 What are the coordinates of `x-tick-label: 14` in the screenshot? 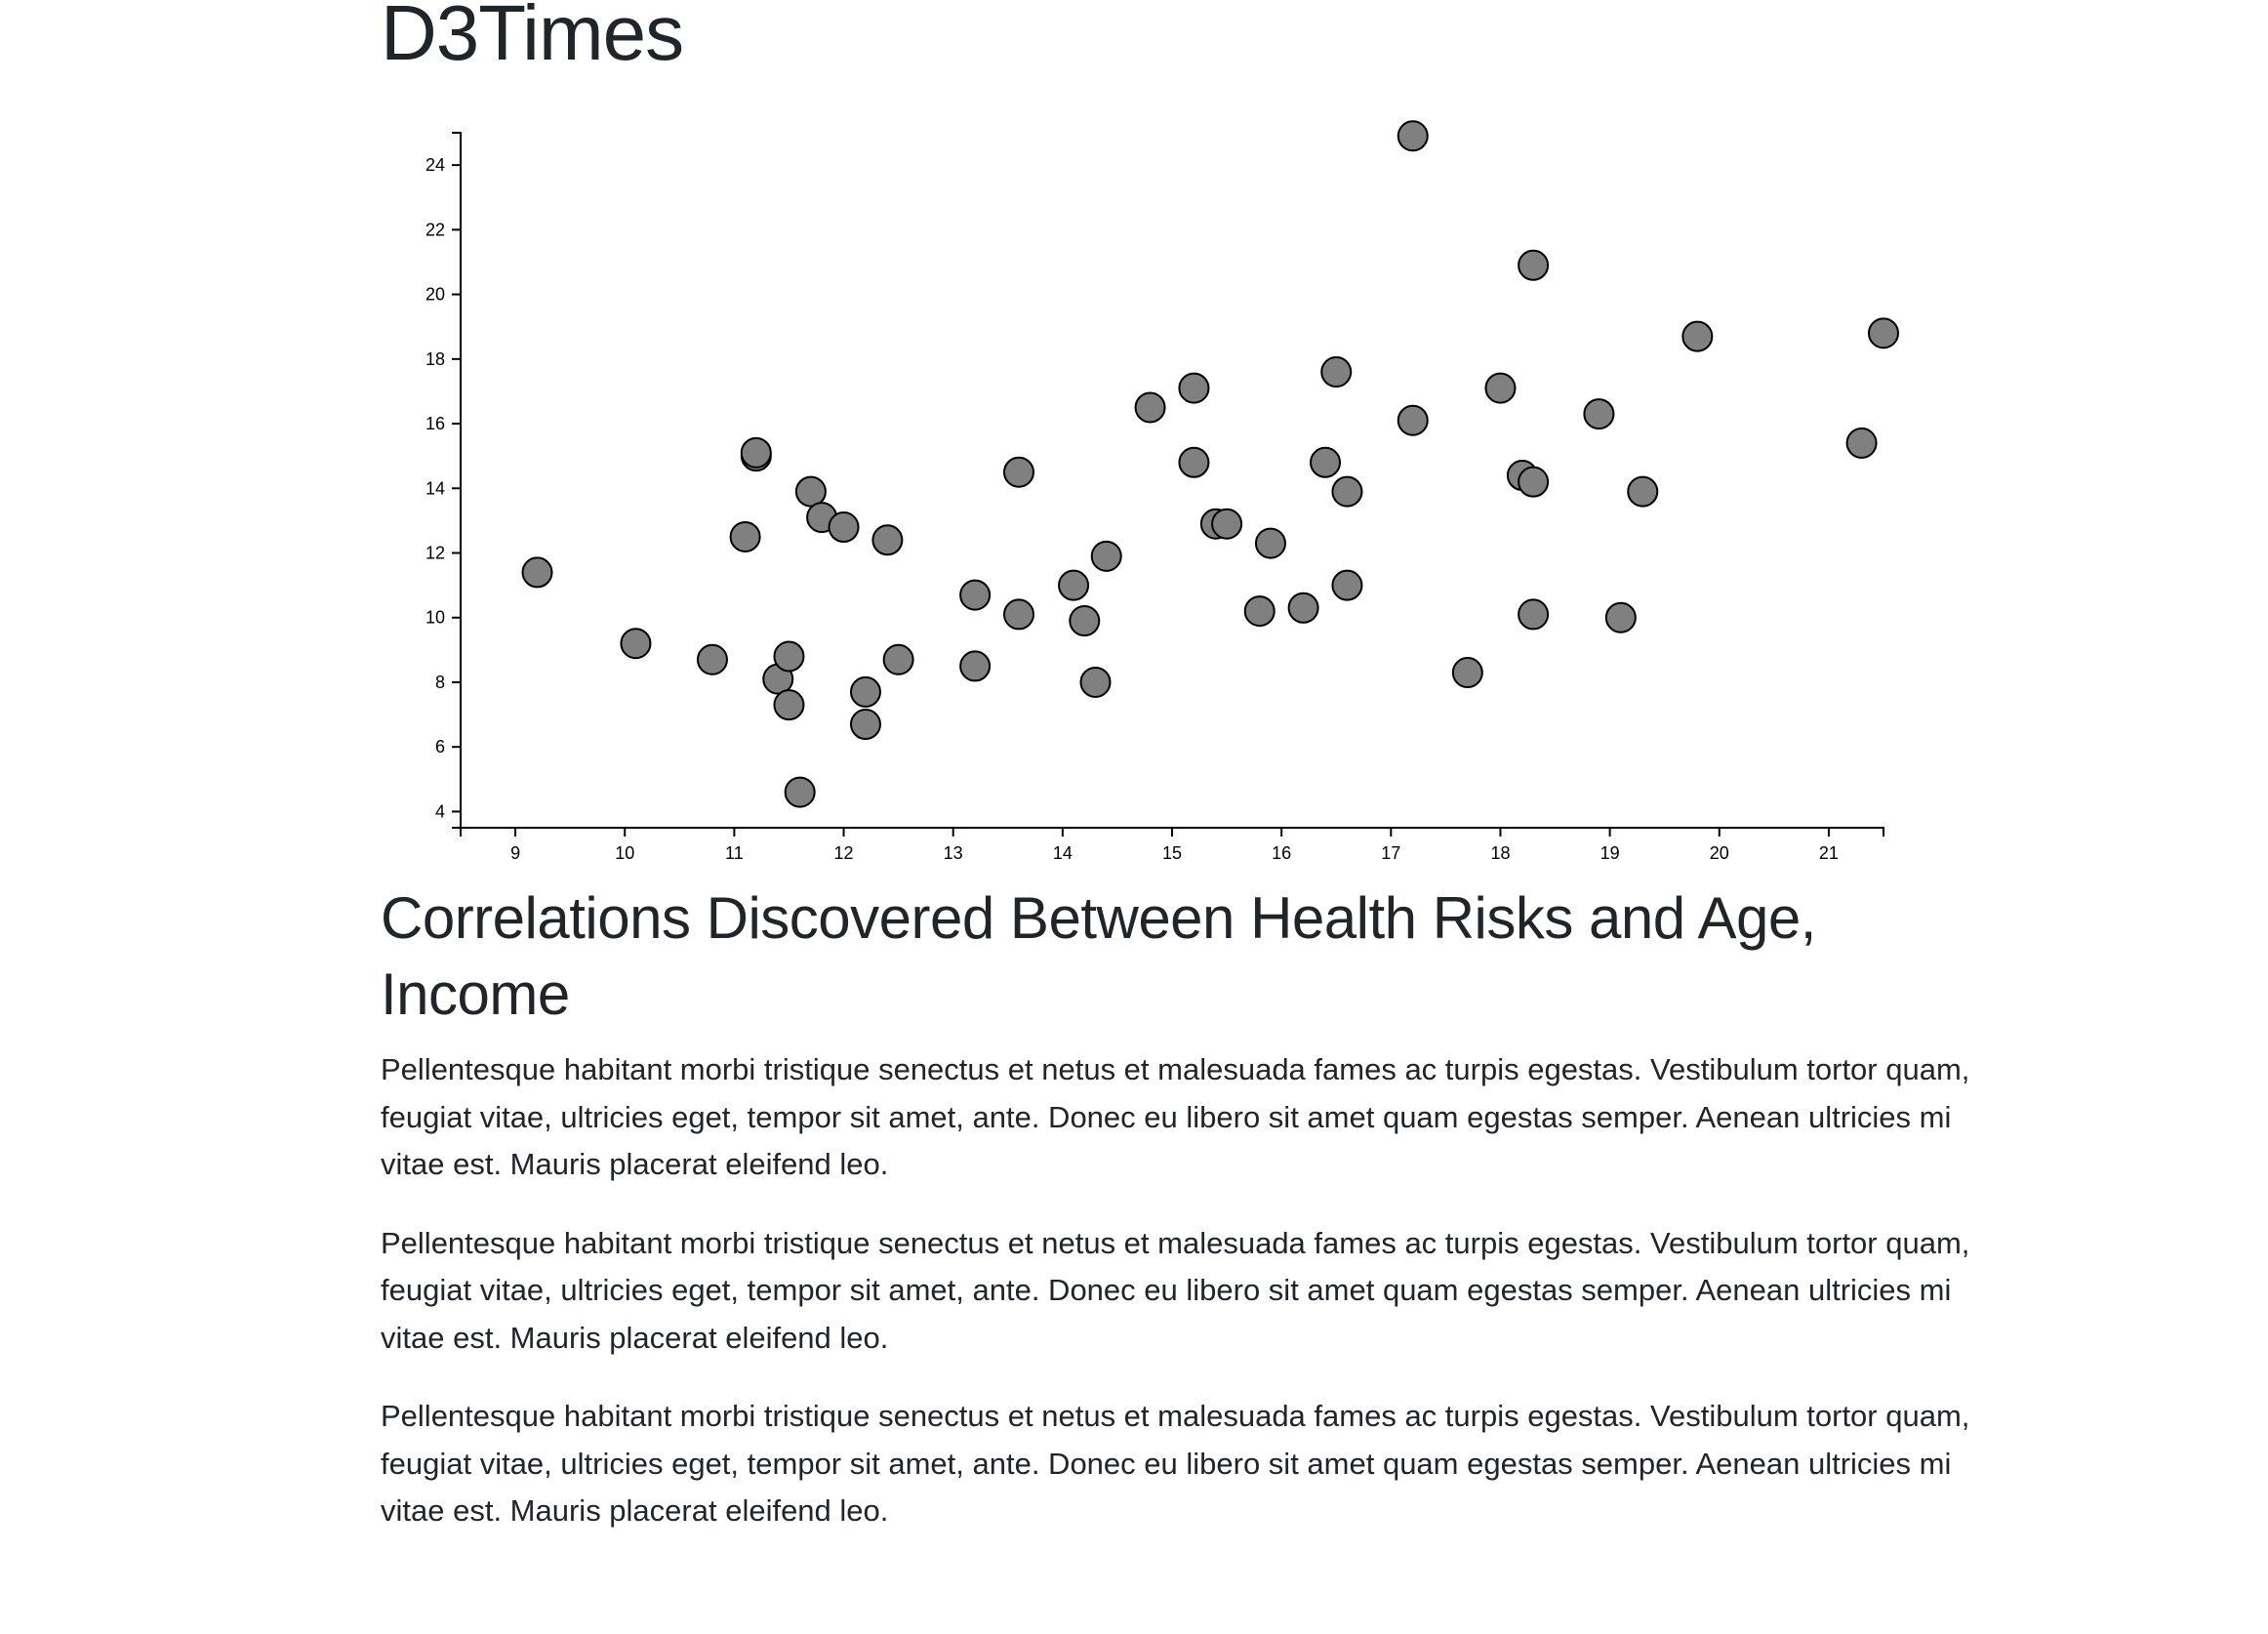 It's located at (1063, 851).